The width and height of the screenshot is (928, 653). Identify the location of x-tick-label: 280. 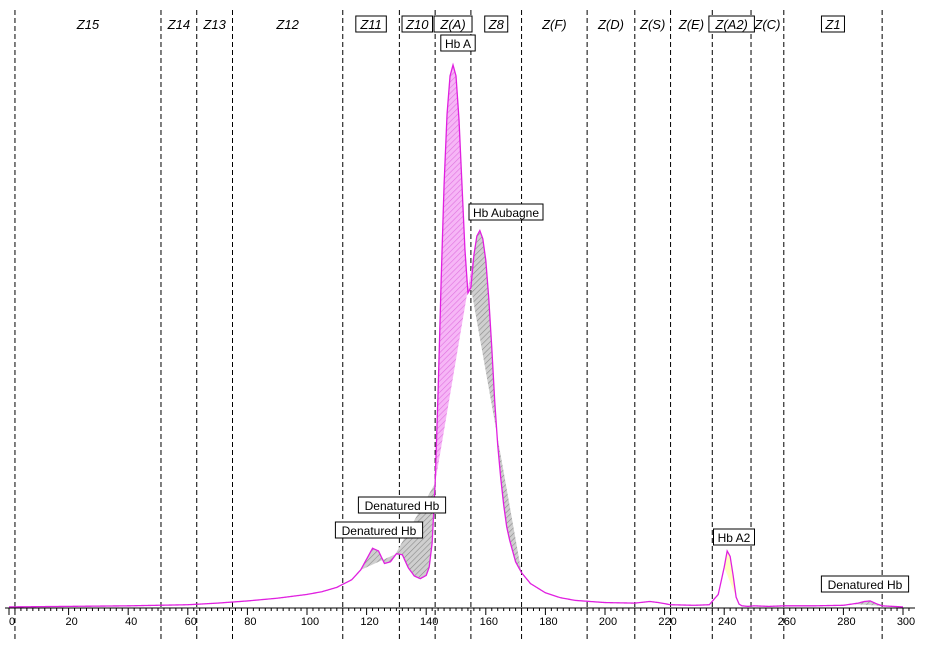
(846, 622).